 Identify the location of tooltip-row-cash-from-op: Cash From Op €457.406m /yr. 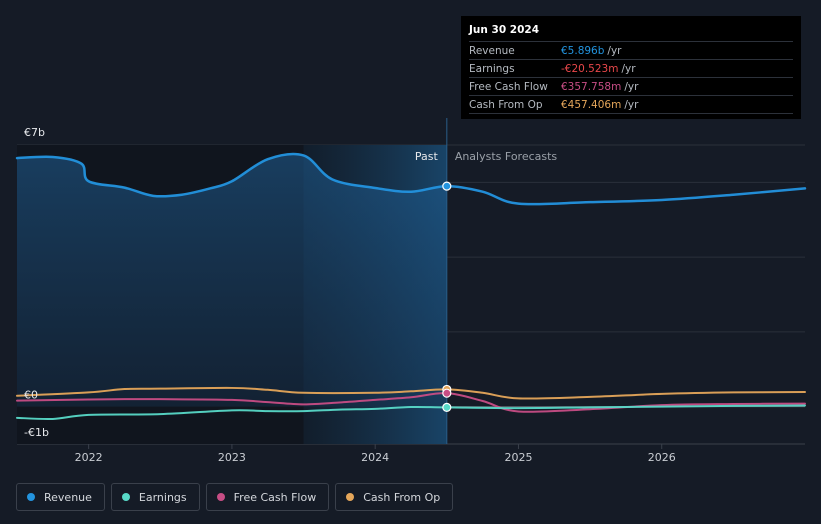
(631, 104).